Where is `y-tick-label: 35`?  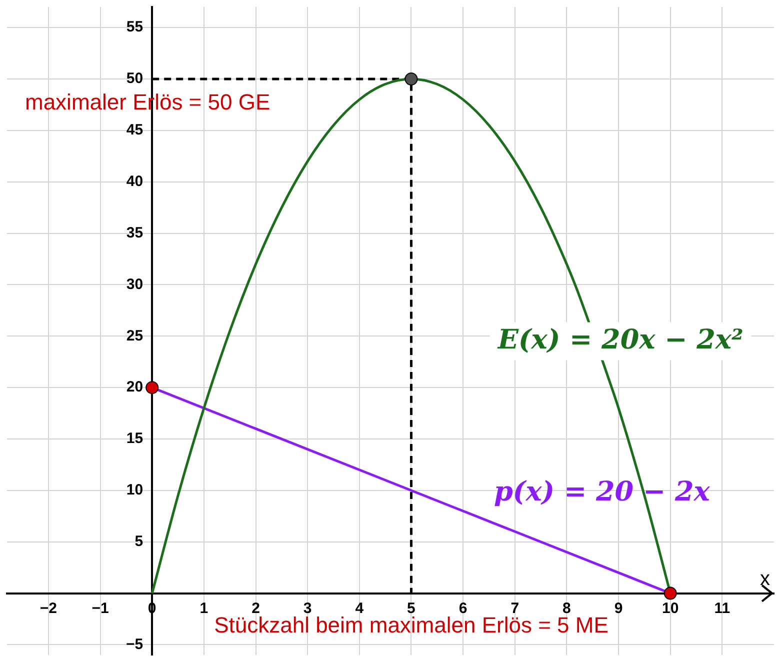
y-tick-label: 35 is located at coordinates (135, 233).